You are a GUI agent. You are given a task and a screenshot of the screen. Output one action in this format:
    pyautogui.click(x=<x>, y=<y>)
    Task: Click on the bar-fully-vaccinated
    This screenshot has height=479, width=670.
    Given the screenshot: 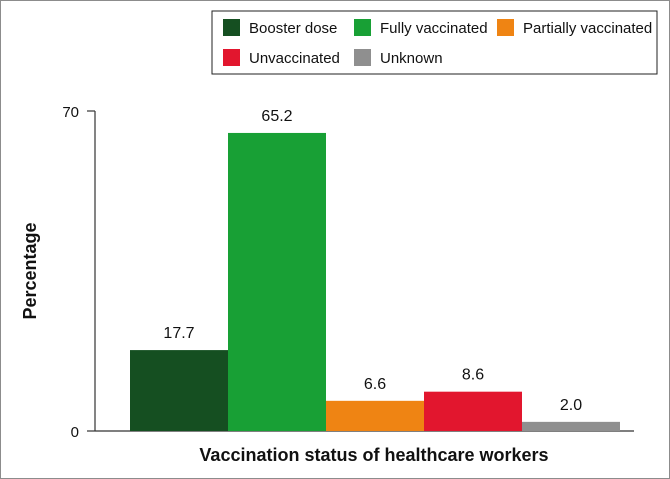 What is the action you would take?
    pyautogui.click(x=277, y=281)
    